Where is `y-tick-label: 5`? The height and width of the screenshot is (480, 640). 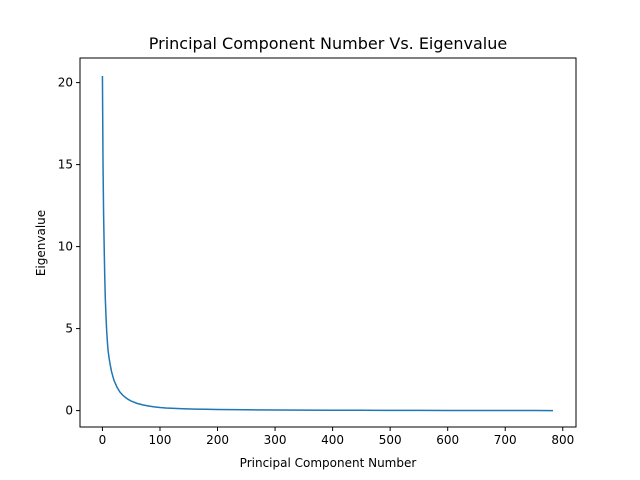
y-tick-label: 5 is located at coordinates (69, 329).